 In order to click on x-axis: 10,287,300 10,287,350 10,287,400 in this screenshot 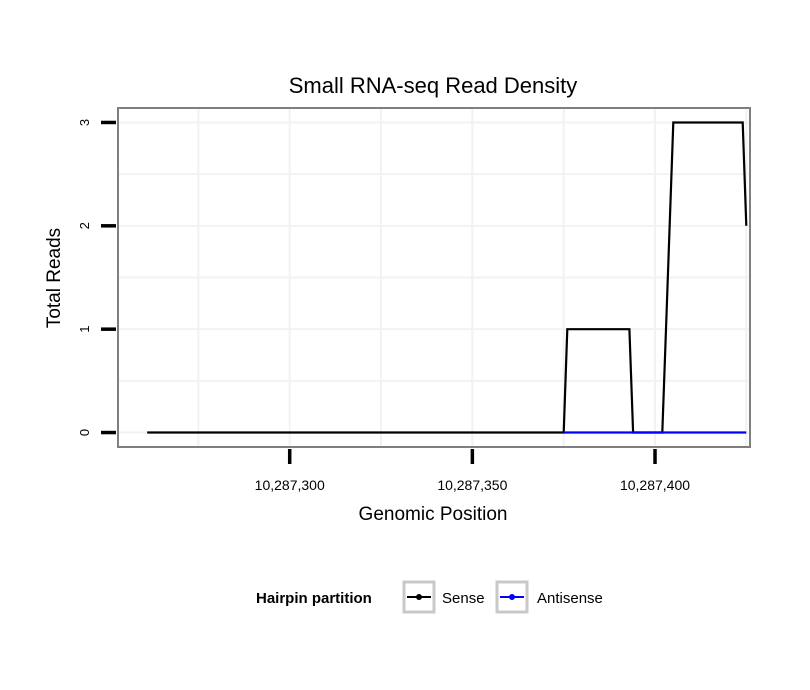, I will do `click(472, 471)`.